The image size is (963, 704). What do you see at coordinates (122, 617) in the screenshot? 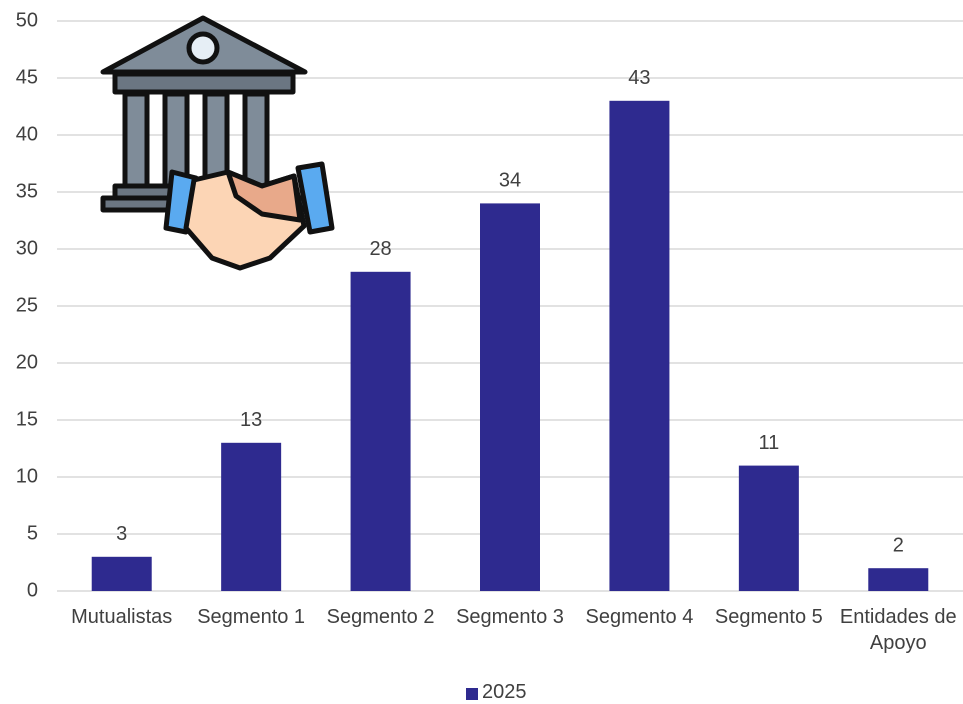
I see `x-tick-label: Mutualistas` at bounding box center [122, 617].